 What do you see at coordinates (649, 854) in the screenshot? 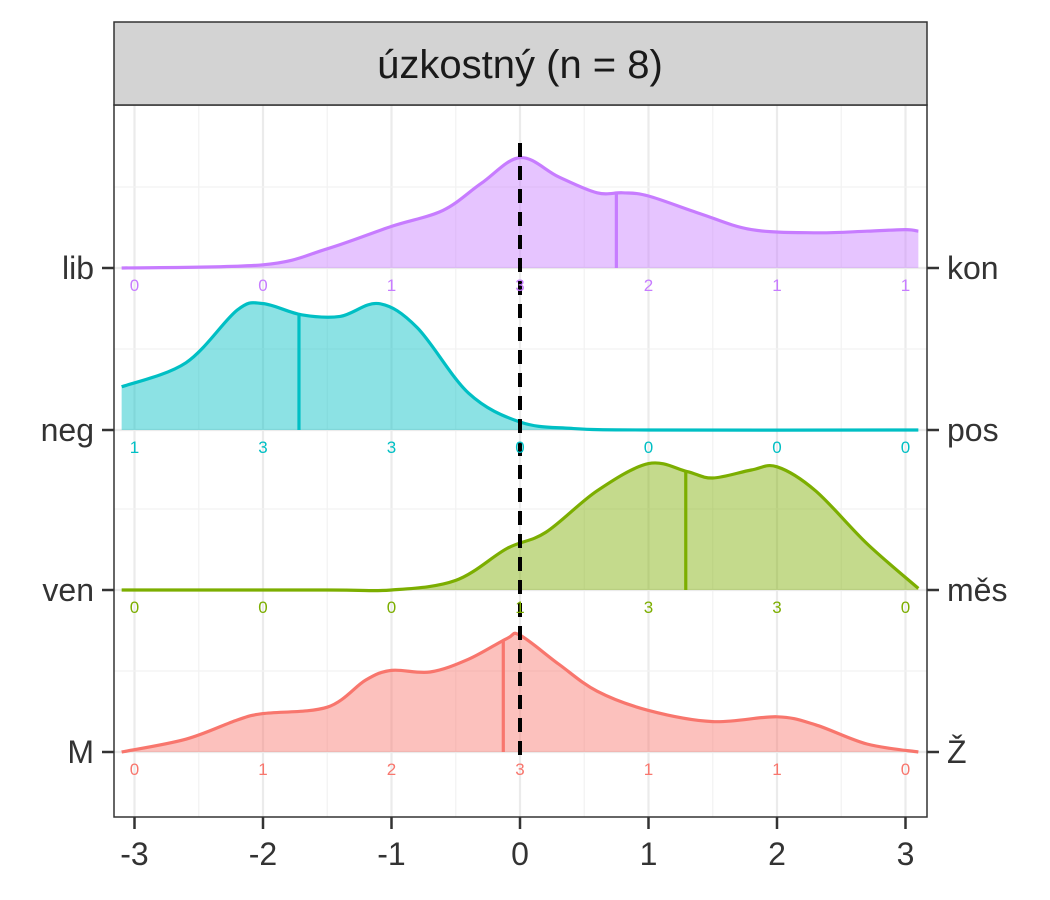
I see `x-tick-label: 1` at bounding box center [649, 854].